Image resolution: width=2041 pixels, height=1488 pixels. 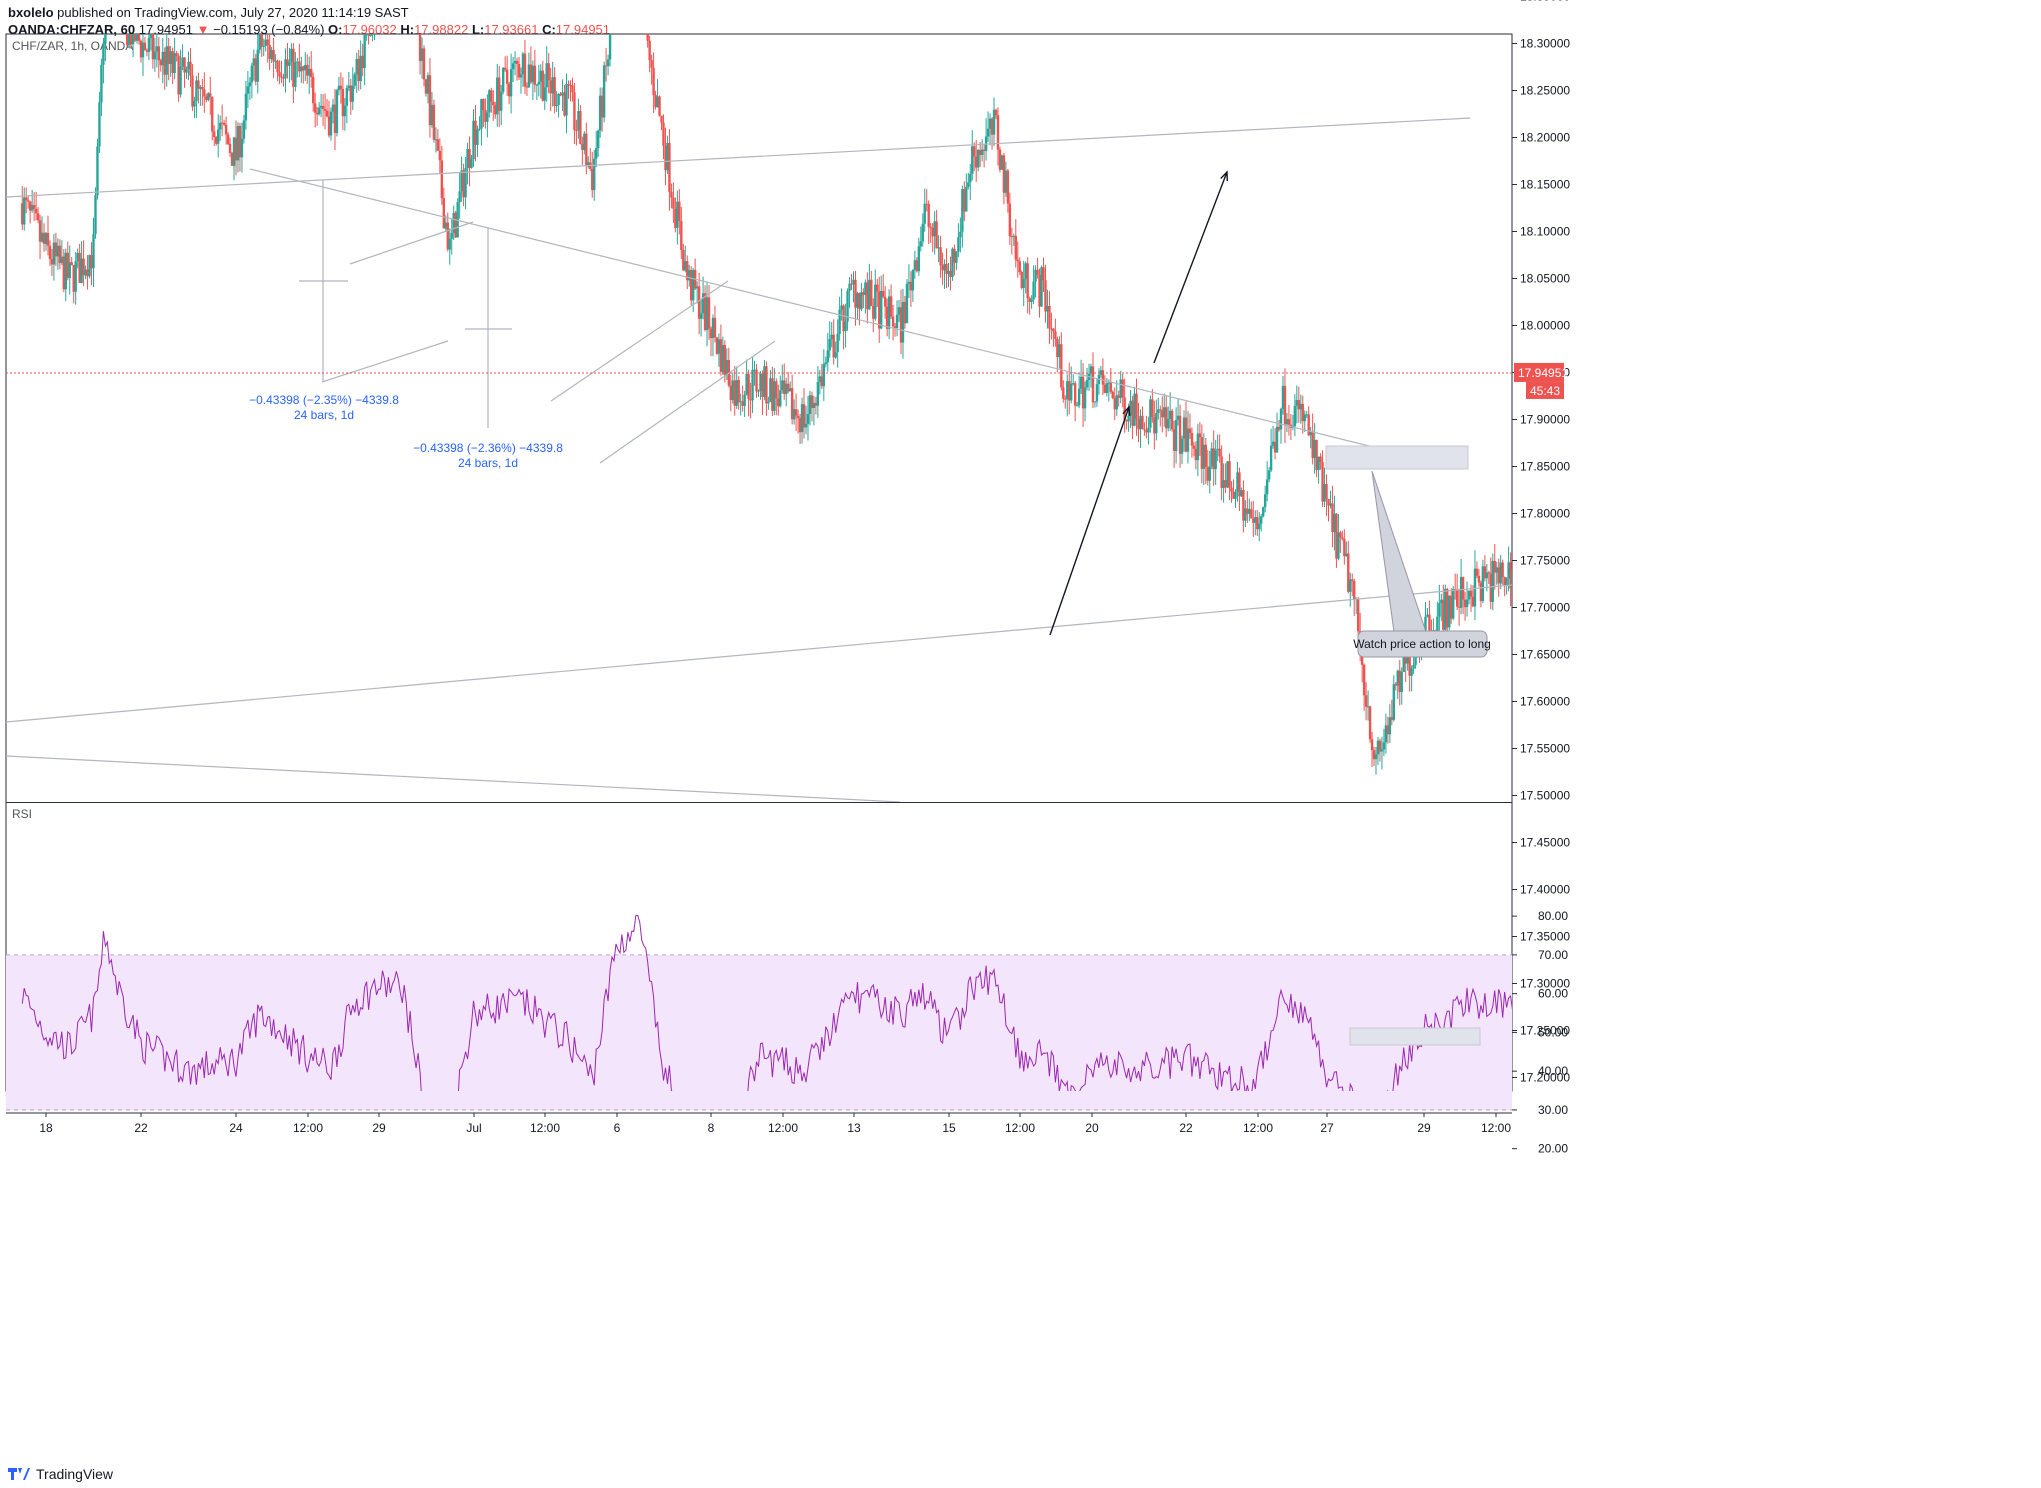 I want to click on tradingview-footer: TradingView, so click(x=60, y=1474).